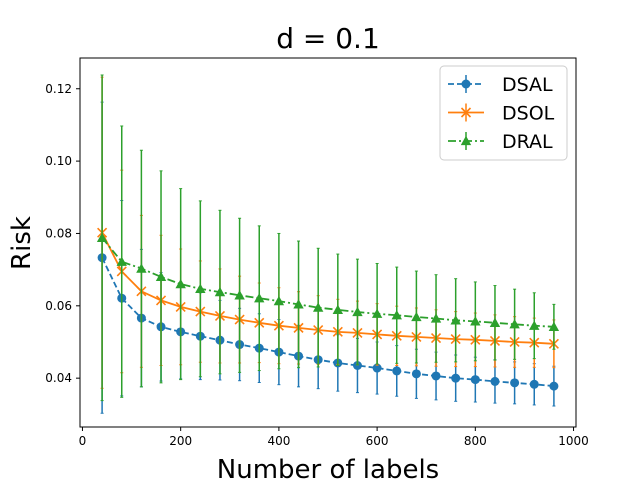  I want to click on y-tick-label: 0.10, so click(58, 161).